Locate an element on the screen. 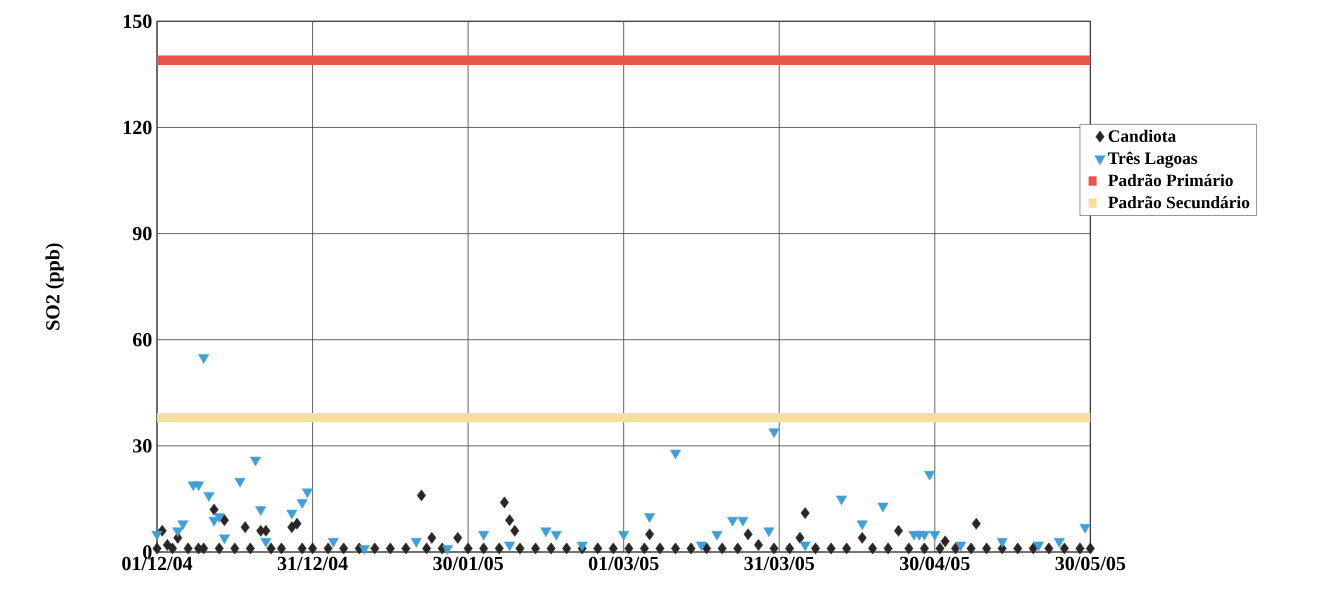  y-tick-label: 30 is located at coordinates (142, 446).